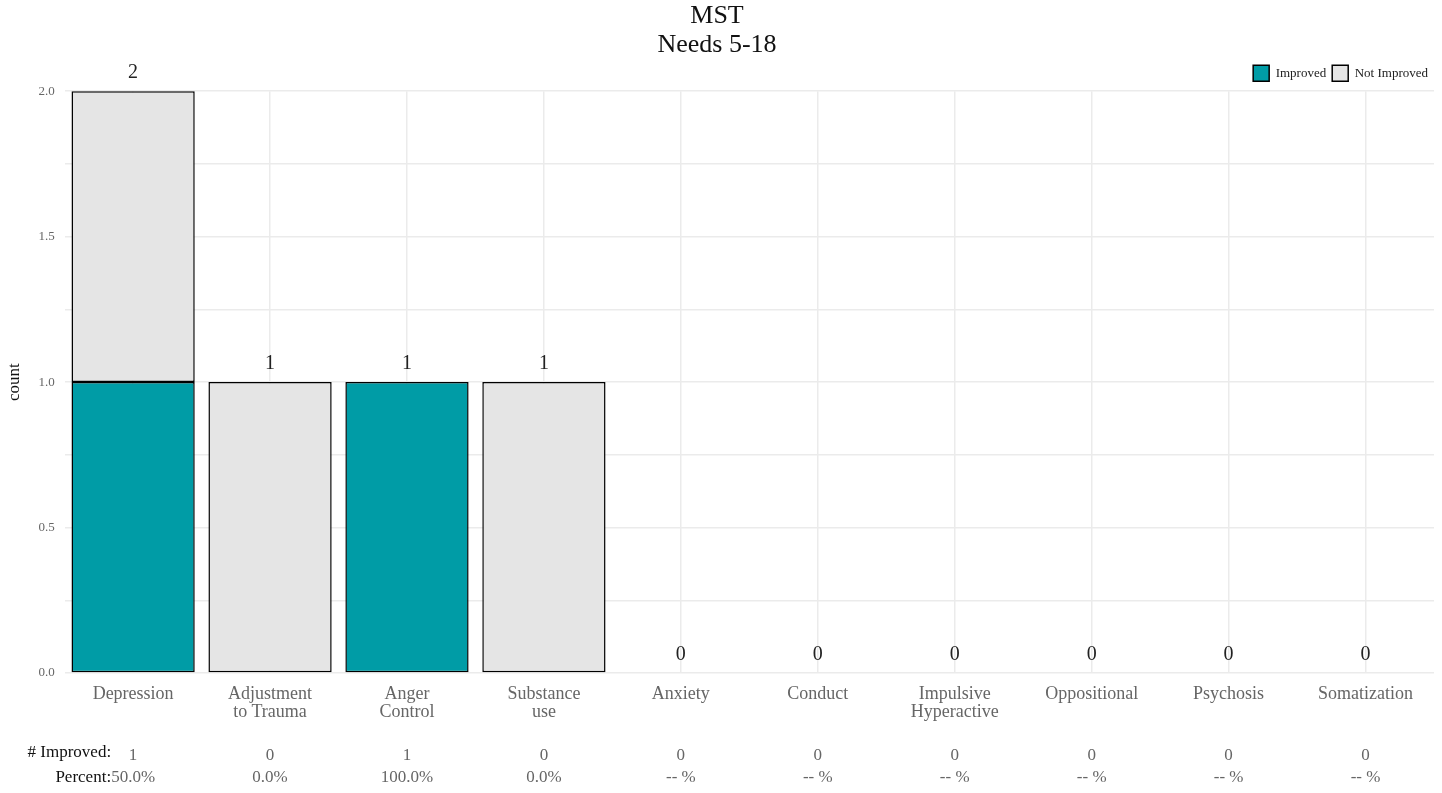 Image resolution: width=1442 pixels, height=793 pixels. What do you see at coordinates (1301, 72) in the screenshot?
I see `legend-label: Improved` at bounding box center [1301, 72].